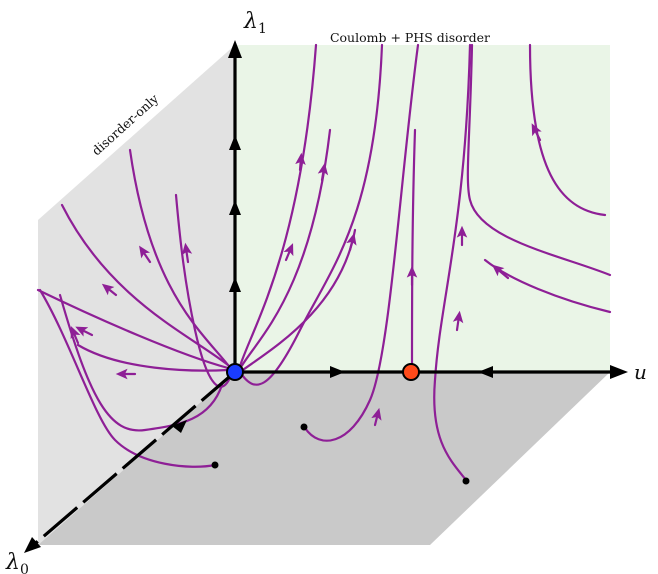 This screenshot has width=658, height=574. What do you see at coordinates (255, 23) in the screenshot?
I see `lambda1-label: λ1` at bounding box center [255, 23].